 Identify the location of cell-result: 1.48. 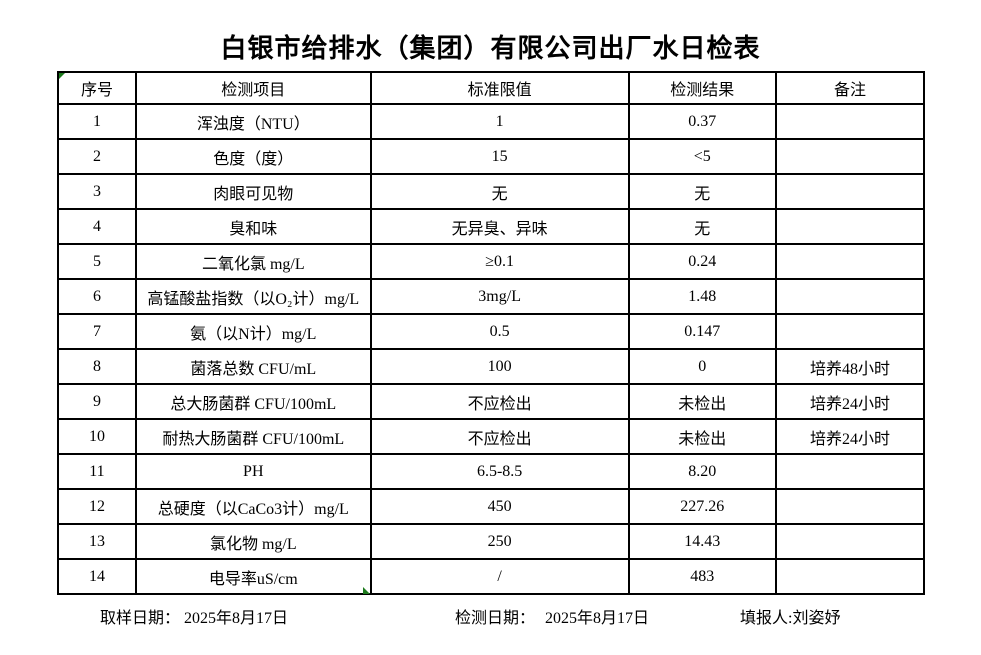
(702, 296).